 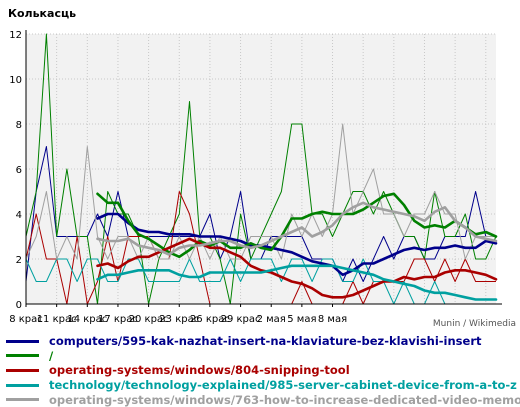 What do you see at coordinates (19, 170) in the screenshot?
I see `y-tick-label: 6` at bounding box center [19, 170].